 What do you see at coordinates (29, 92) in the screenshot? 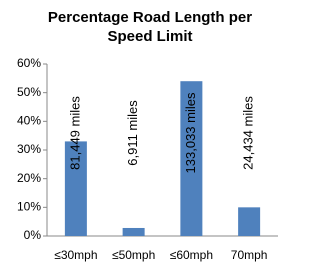
I see `y-tick-label: 50%` at bounding box center [29, 92].